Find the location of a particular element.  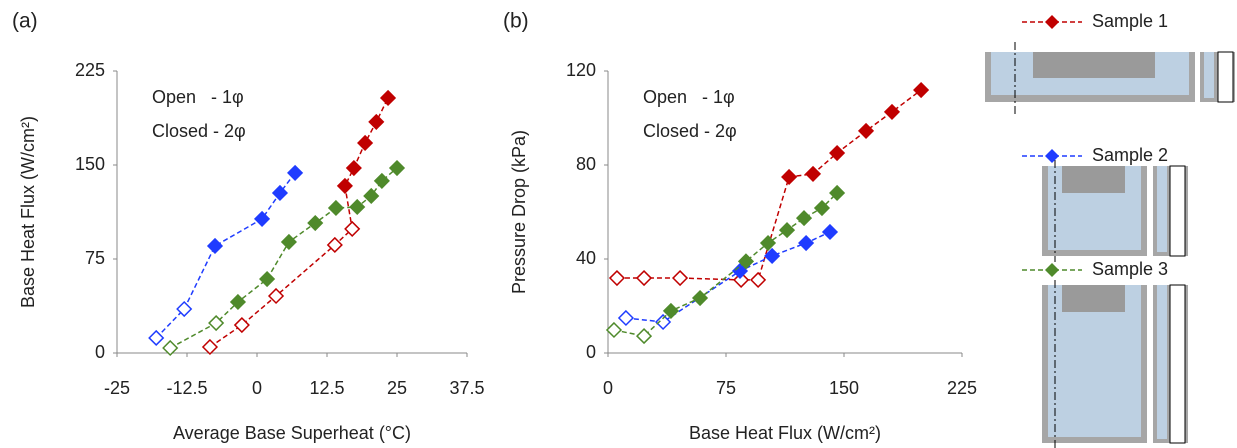

y-tick-label: 75 is located at coordinates (95, 258).